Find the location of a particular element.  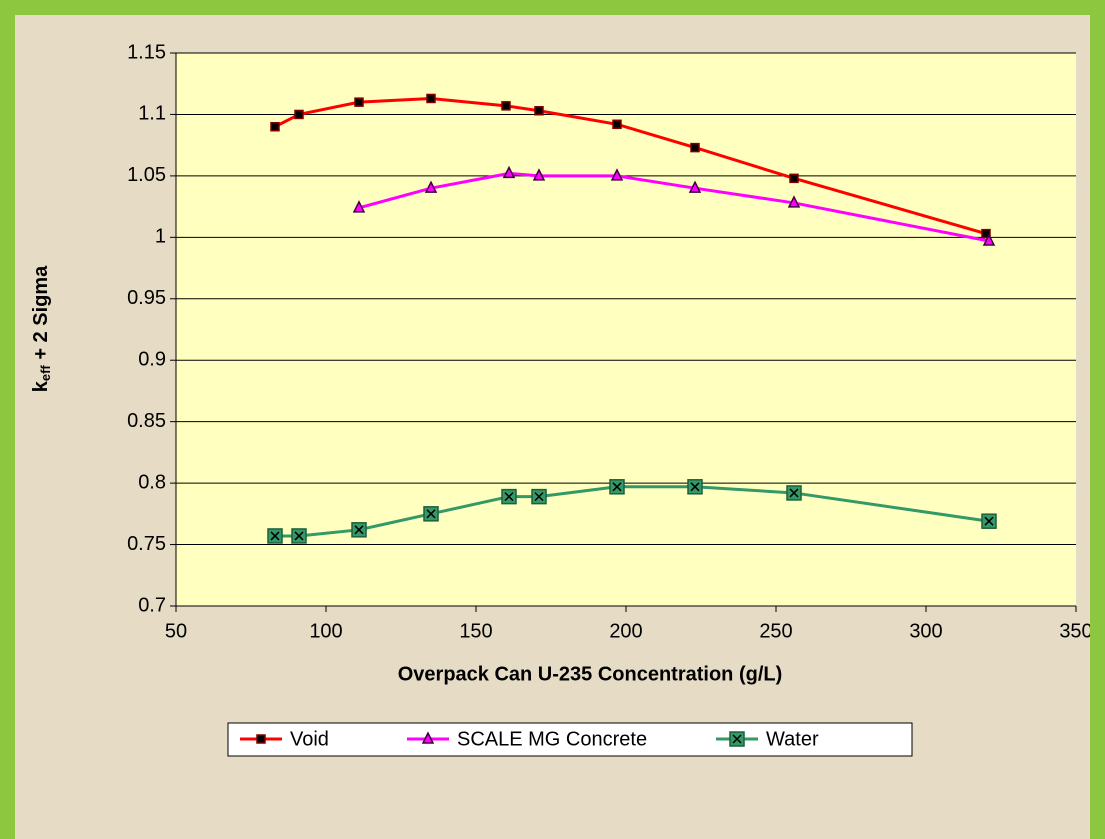

x-tick-label: 100 is located at coordinates (325, 631).